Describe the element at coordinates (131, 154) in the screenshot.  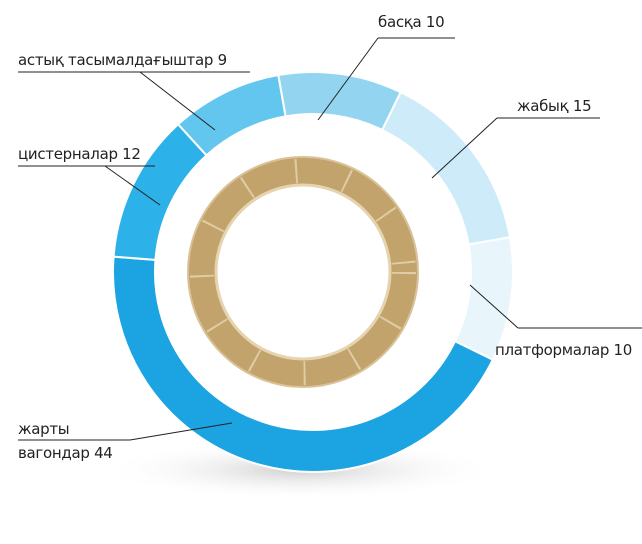
I see `label-value: 12` at that location.